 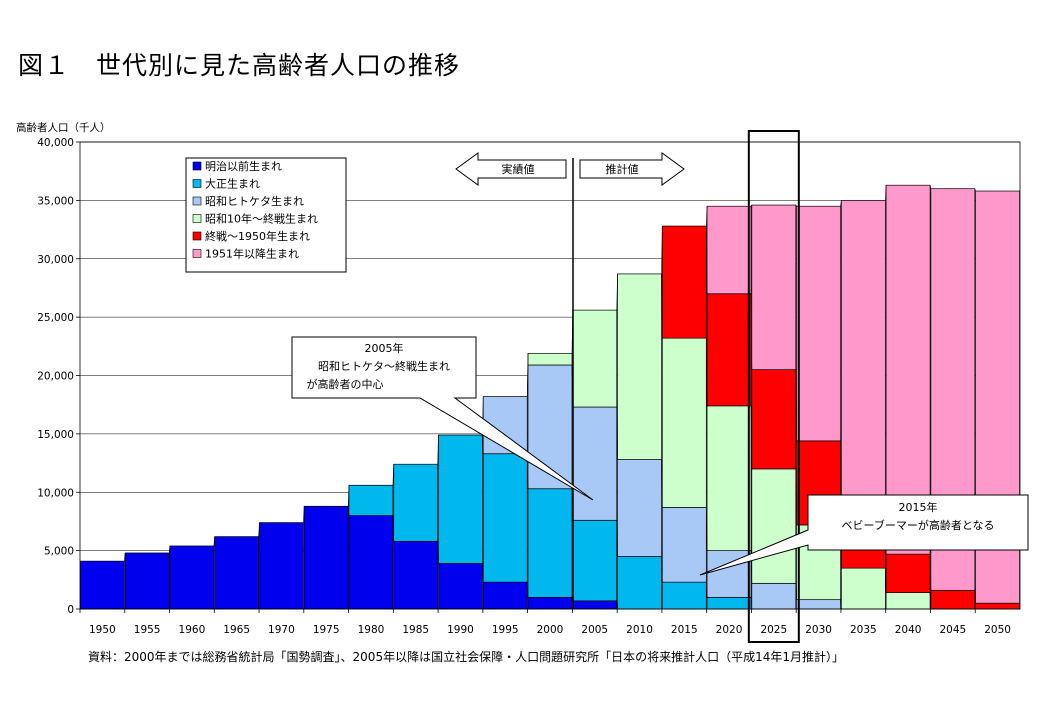 What do you see at coordinates (326, 630) in the screenshot?
I see `x-tick-label: 1975` at bounding box center [326, 630].